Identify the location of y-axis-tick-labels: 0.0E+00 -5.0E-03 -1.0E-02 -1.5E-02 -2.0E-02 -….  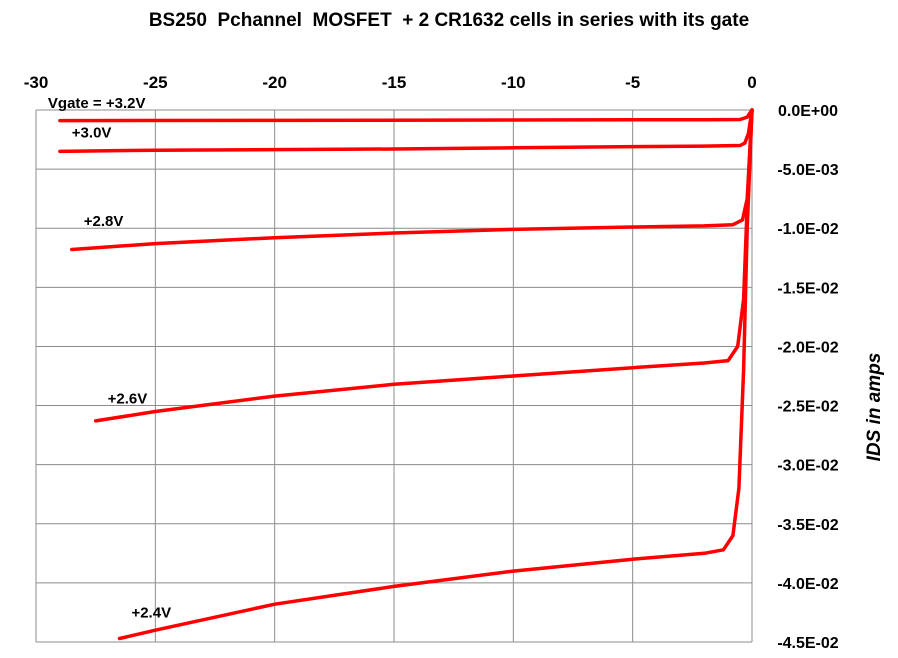
(807, 377).